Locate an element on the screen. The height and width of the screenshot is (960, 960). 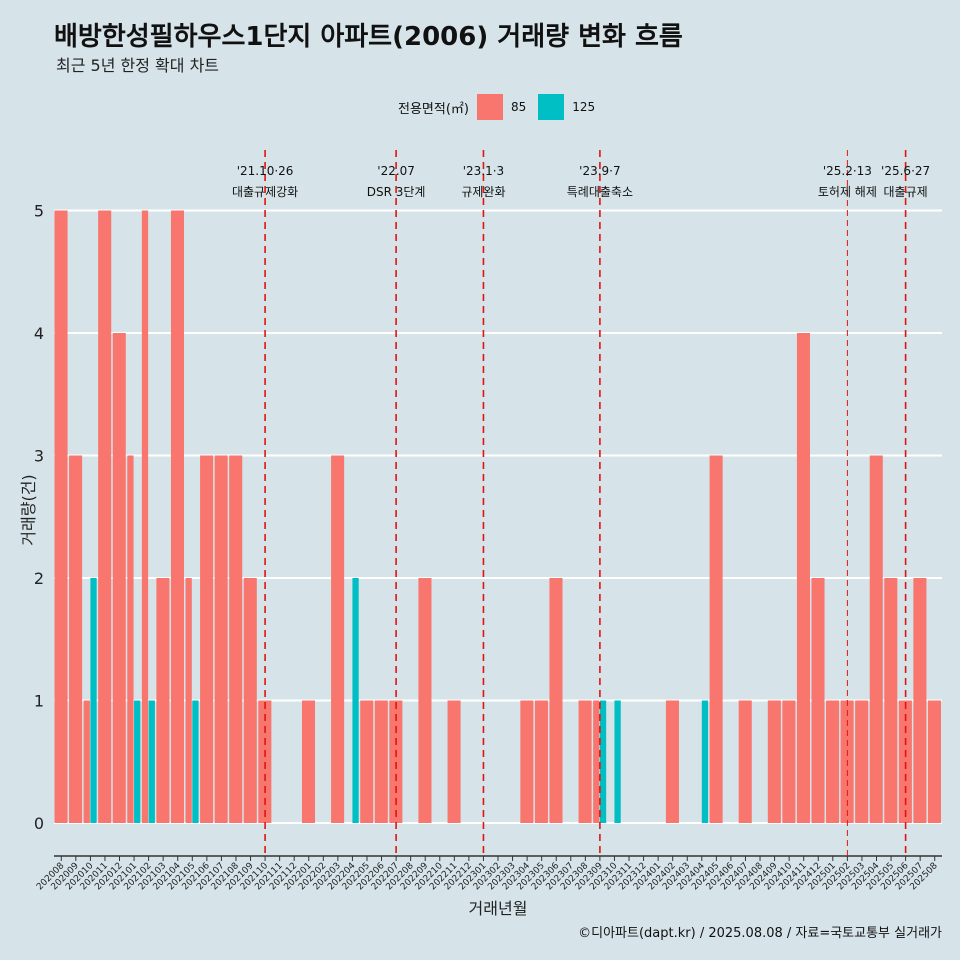
event-date-0: '21.10·26 is located at coordinates (265, 171).